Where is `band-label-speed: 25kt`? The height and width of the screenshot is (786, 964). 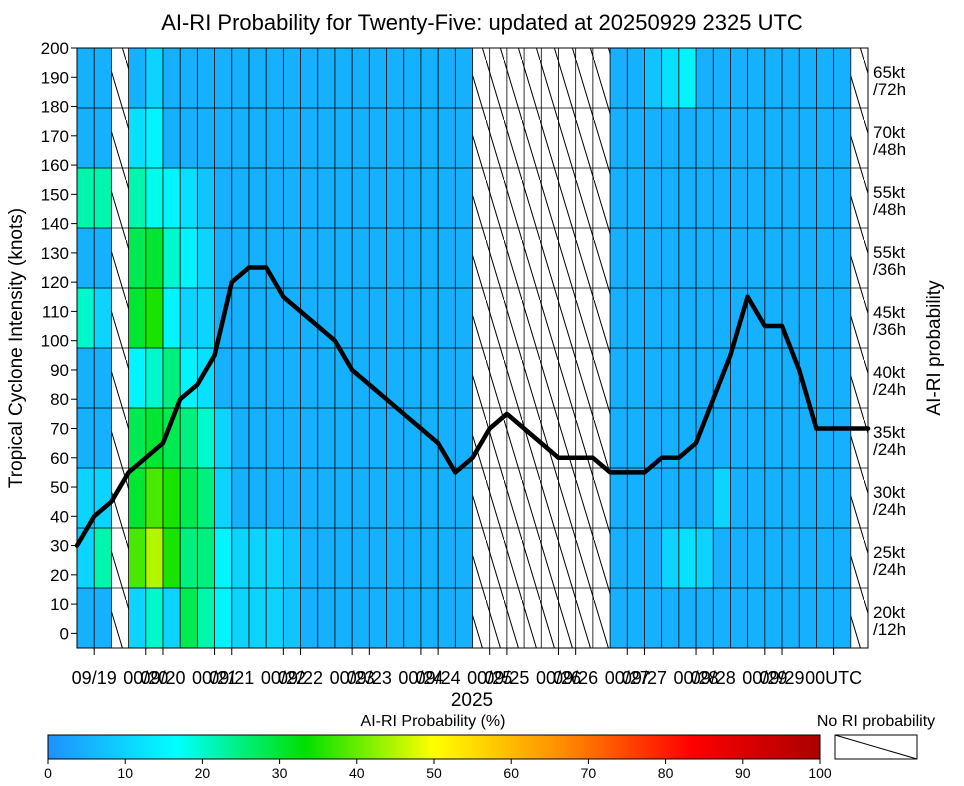 band-label-speed: 25kt is located at coordinates (889, 552).